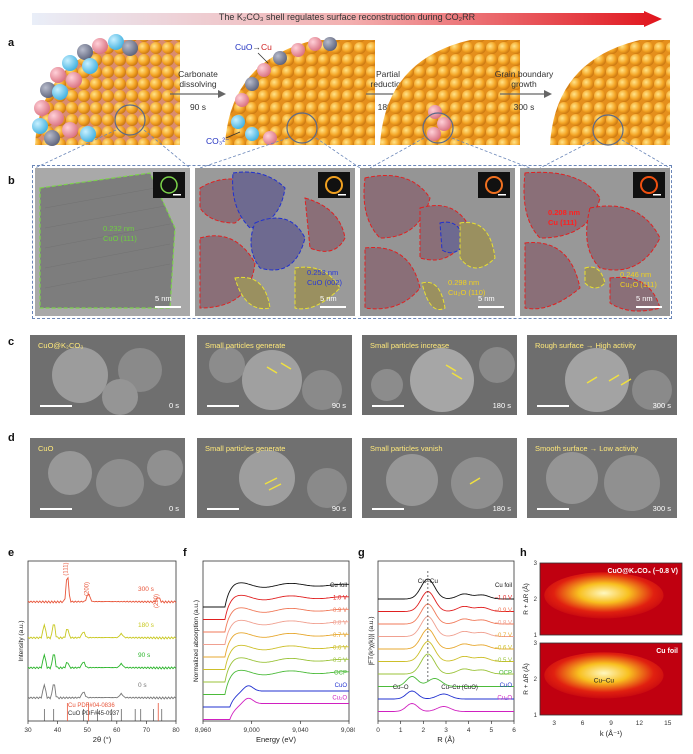 This screenshot has width=693, height=754. I want to click on panel-label-e: e, so click(11, 553).